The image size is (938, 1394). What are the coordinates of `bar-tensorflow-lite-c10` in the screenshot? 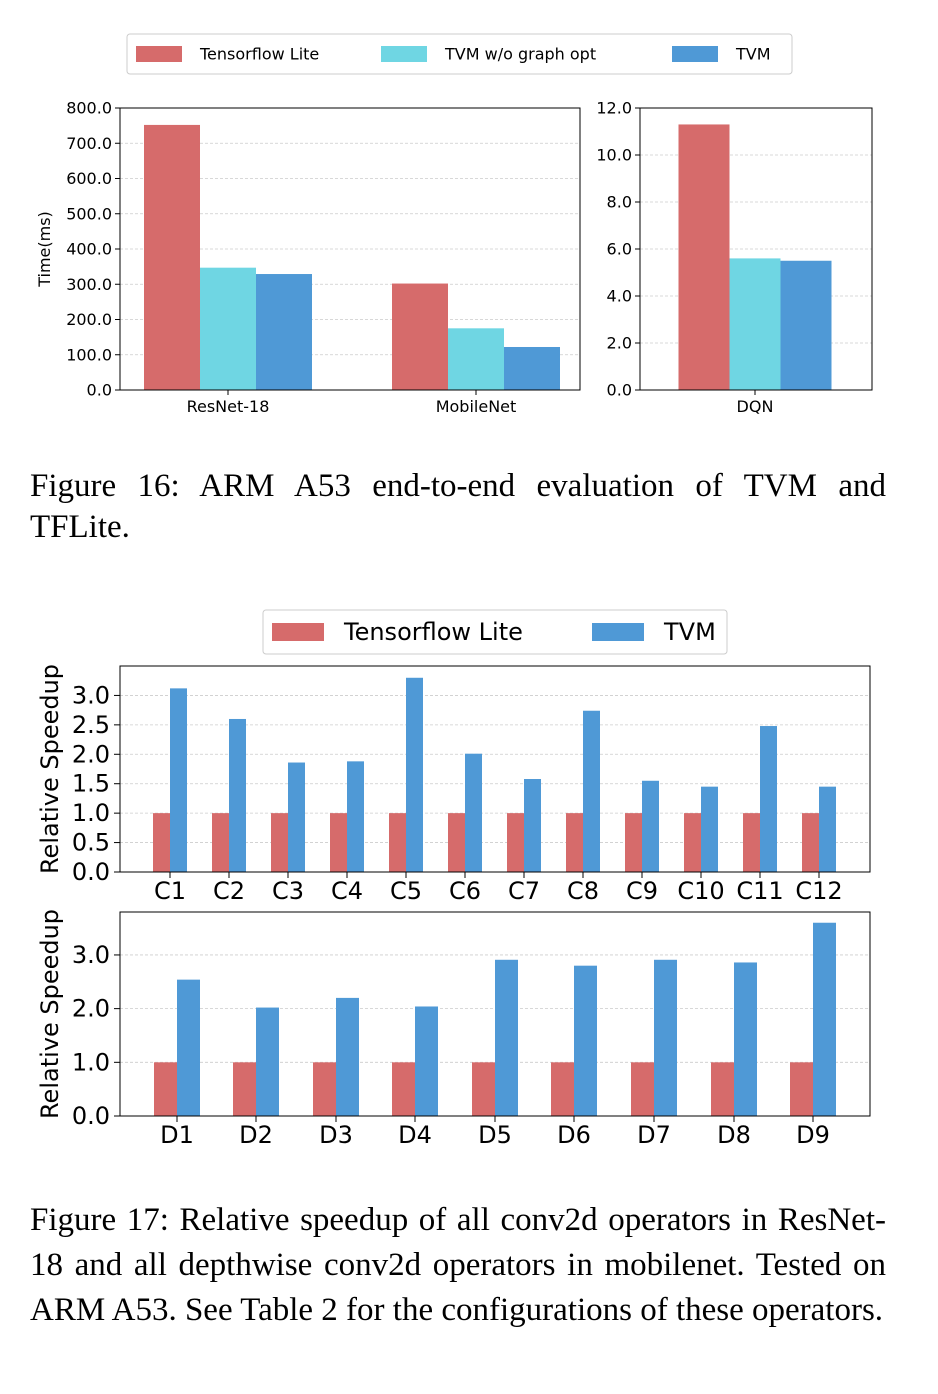 It's located at (692, 842).